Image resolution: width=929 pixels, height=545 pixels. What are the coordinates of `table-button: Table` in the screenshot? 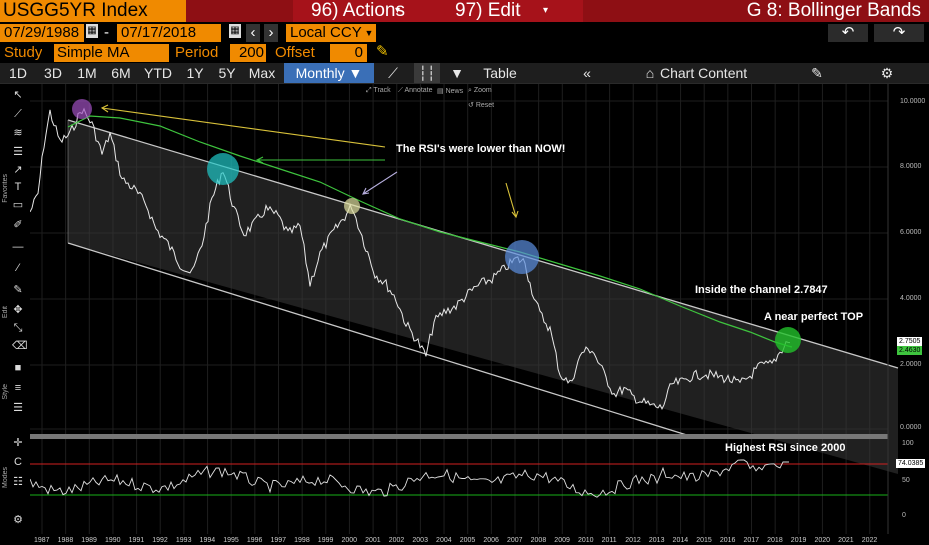 It's located at (500, 73).